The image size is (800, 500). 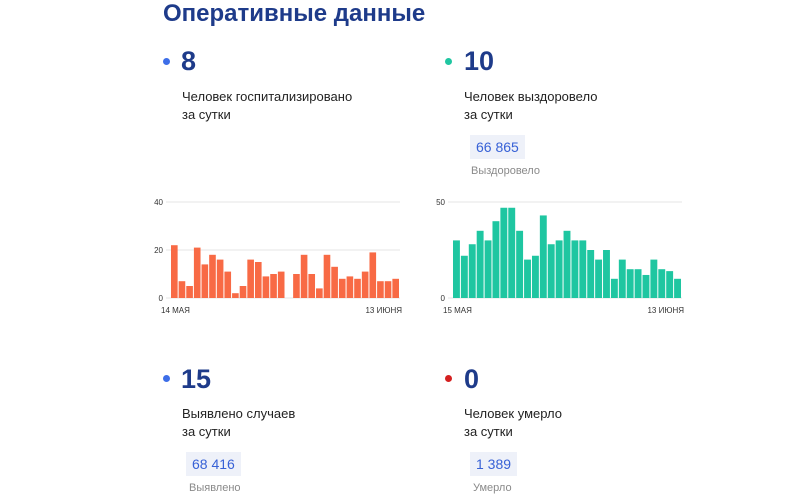 What do you see at coordinates (457, 310) in the screenshot?
I see `chart1-xlabel-start: 15 МАЯ` at bounding box center [457, 310].